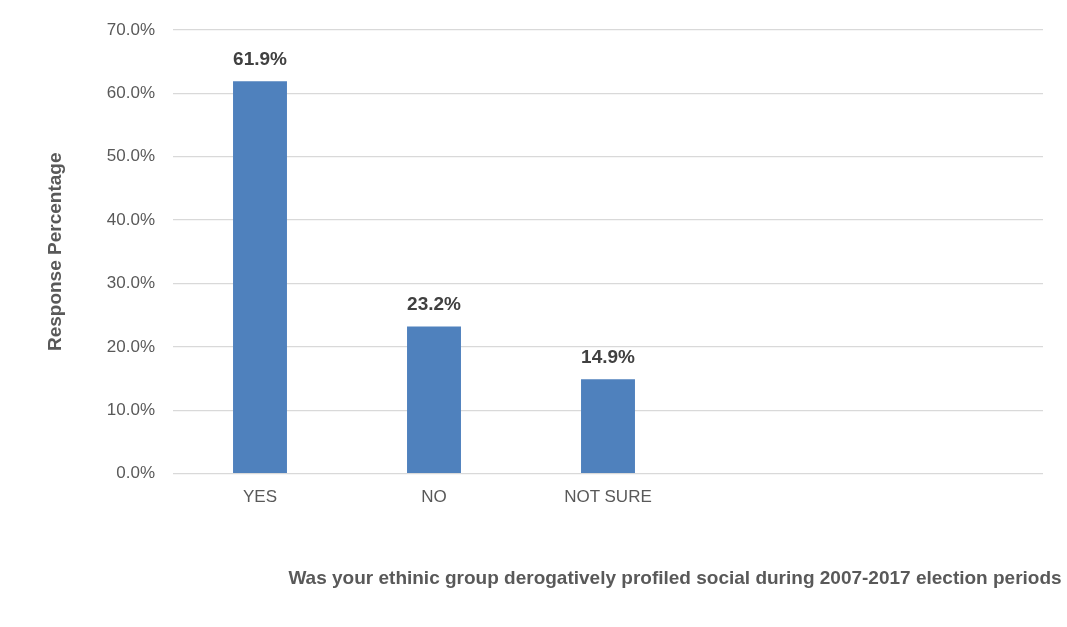 The height and width of the screenshot is (627, 1067). I want to click on y-tick-label: 40.0%, so click(130, 219).